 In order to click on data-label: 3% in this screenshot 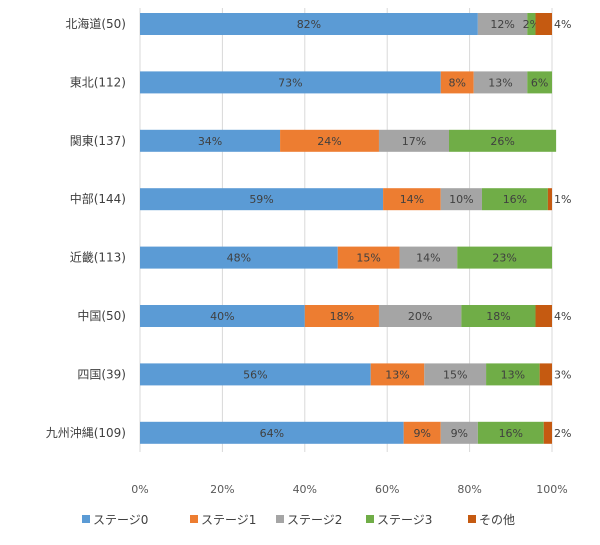, I will do `click(562, 374)`.